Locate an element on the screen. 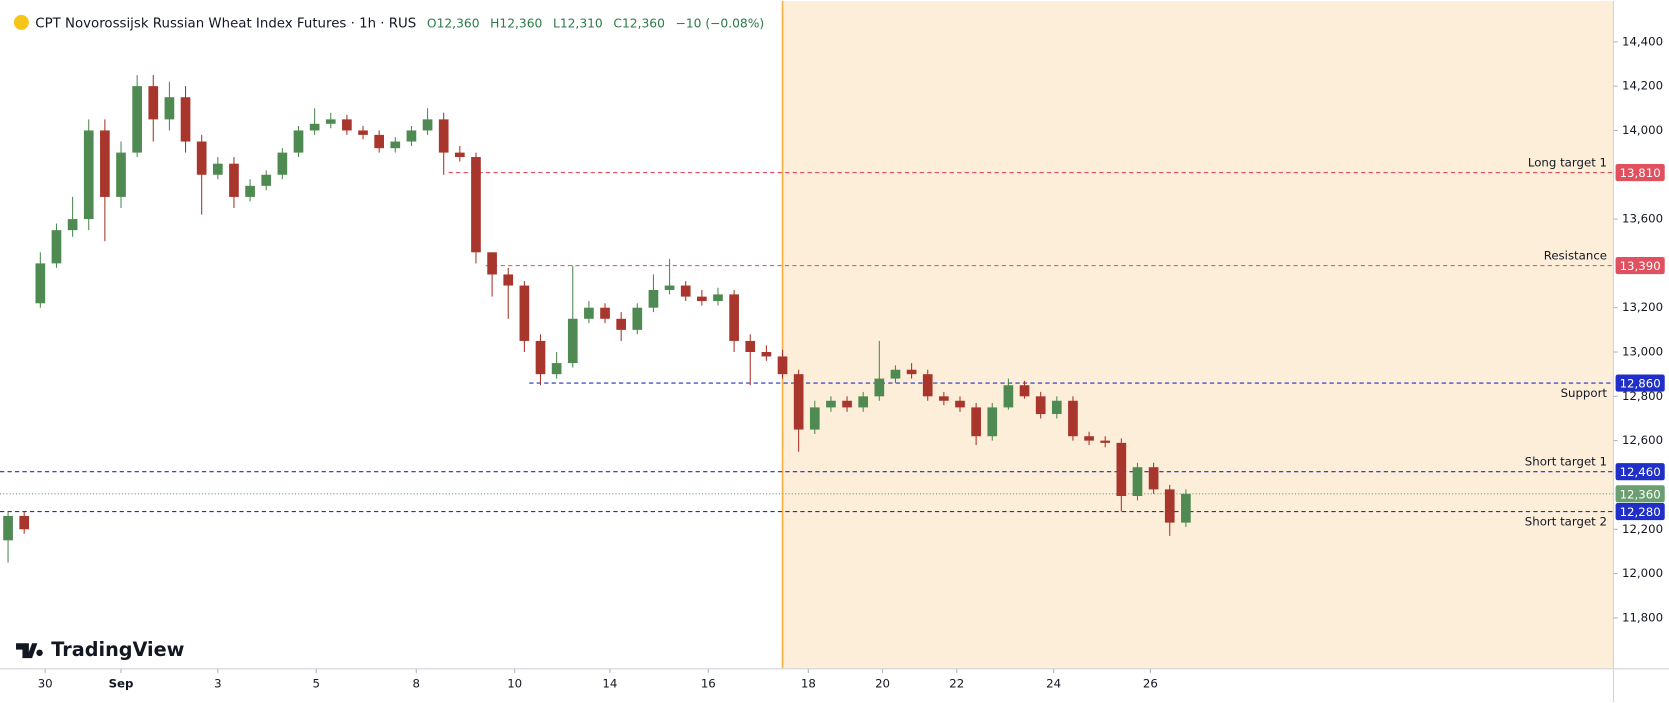 The width and height of the screenshot is (1669, 703). level-name: Short target 1 is located at coordinates (1566, 462).